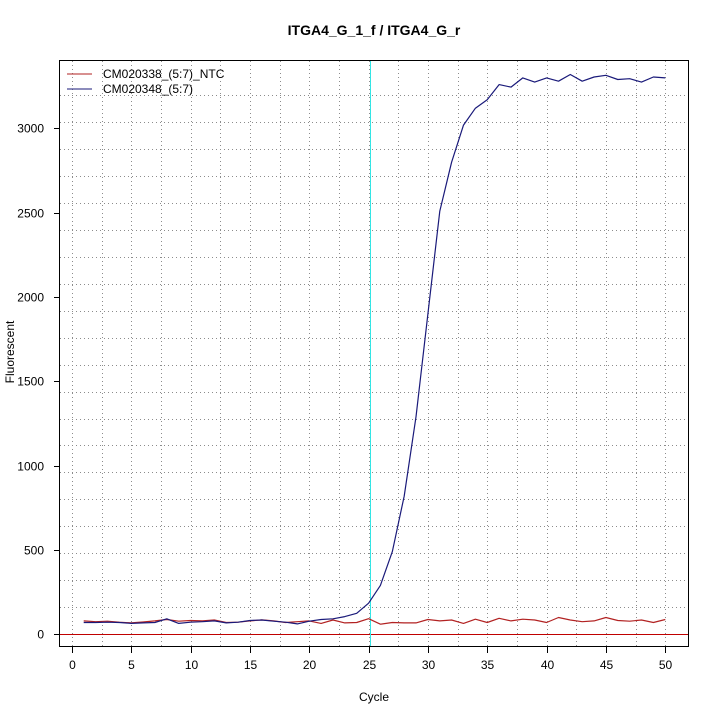 The image size is (720, 720). I want to click on x-tick-label: 45, so click(607, 665).